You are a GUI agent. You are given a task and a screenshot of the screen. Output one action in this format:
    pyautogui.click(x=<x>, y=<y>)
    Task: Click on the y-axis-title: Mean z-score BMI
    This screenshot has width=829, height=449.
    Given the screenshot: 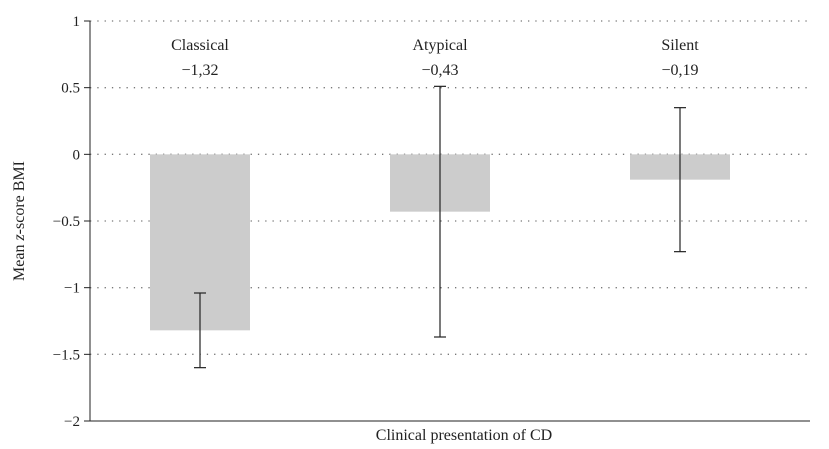 What is the action you would take?
    pyautogui.click(x=19, y=221)
    